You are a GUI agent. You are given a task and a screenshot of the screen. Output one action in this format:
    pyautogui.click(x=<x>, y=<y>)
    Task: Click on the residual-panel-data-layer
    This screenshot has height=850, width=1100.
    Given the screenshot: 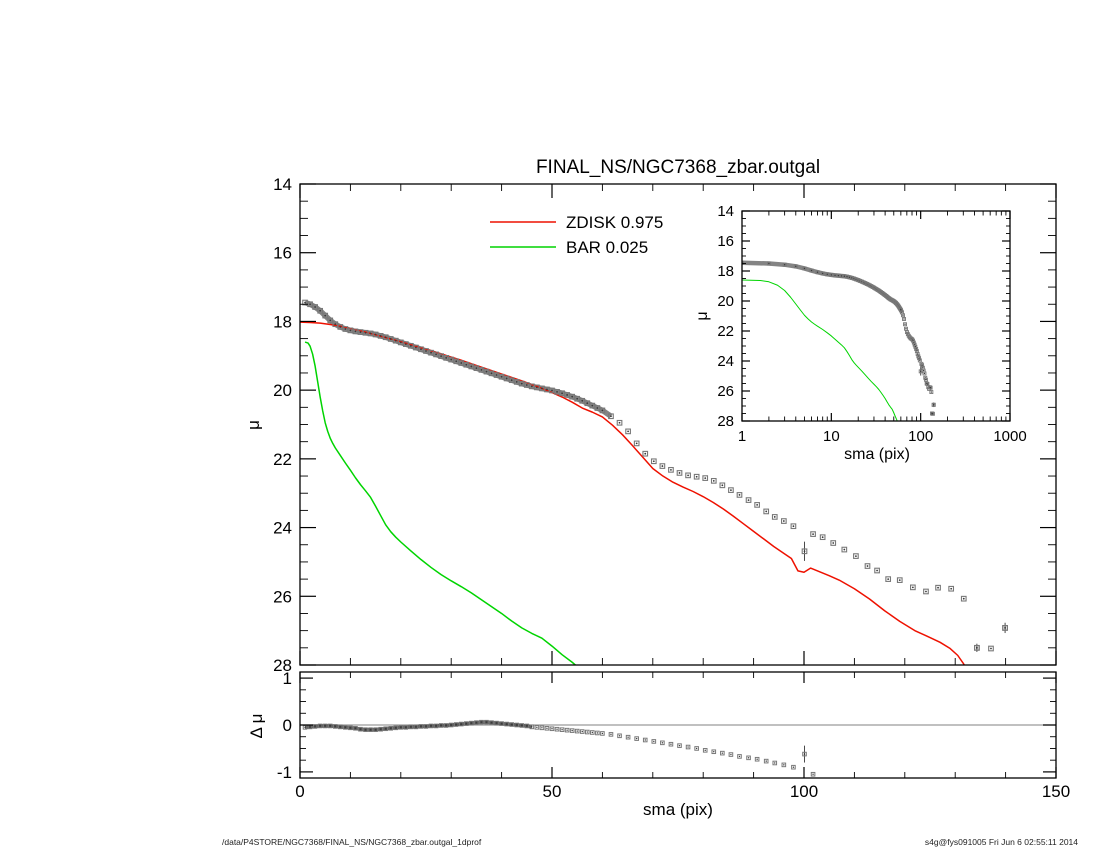 What is the action you would take?
    pyautogui.click(x=559, y=748)
    